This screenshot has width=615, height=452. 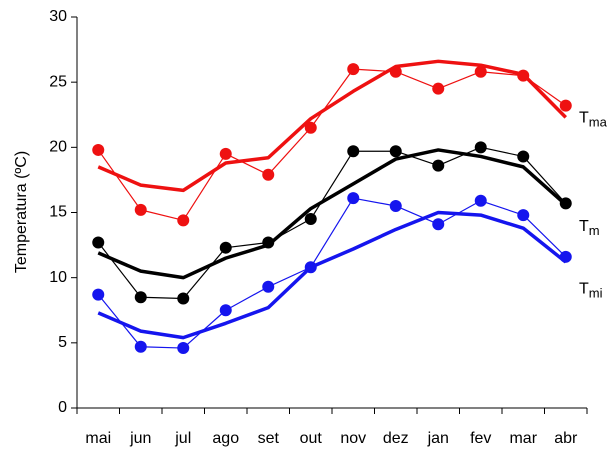 I want to click on annotation-sub: ma, so click(x=598, y=122).